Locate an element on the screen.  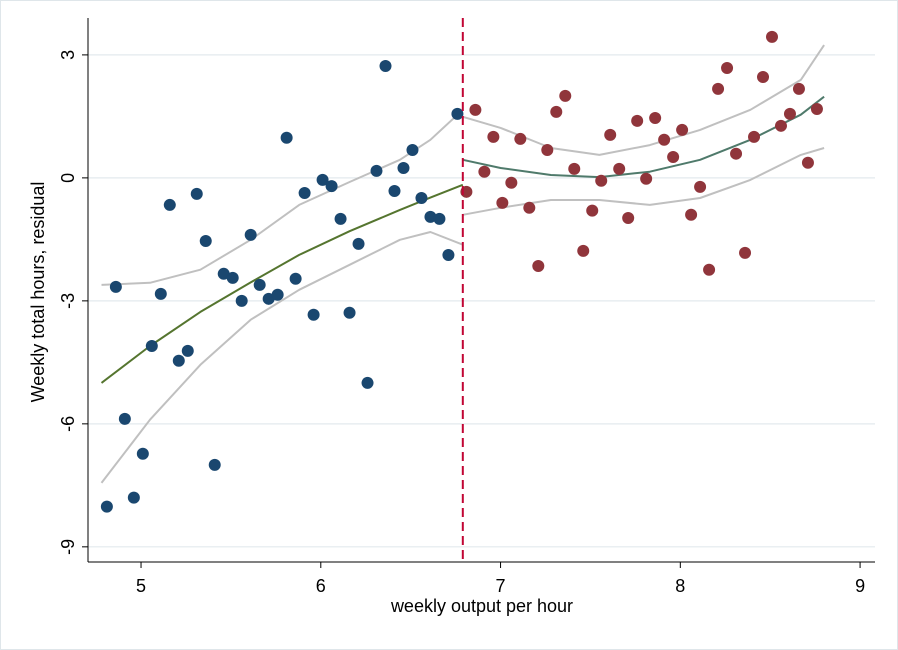
y-axis-label: Weekly total hours, residual is located at coordinates (38, 292).